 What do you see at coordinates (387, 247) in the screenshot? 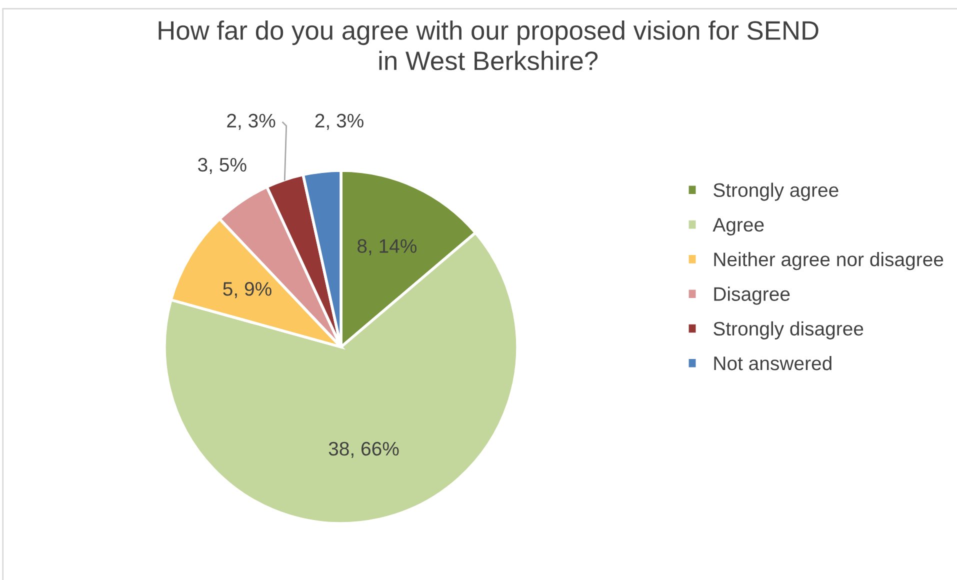
I see `data-label: 8, 14%` at bounding box center [387, 247].